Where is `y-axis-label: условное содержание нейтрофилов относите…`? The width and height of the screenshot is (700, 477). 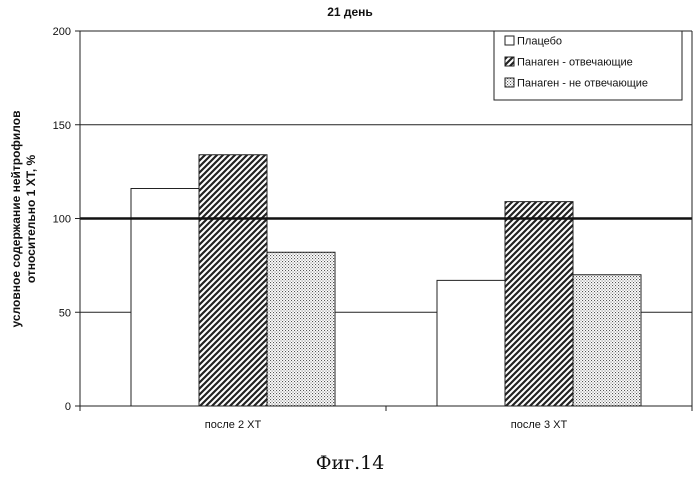
y-axis-label: условное содержание нейтрофилов относите… is located at coordinates (23, 219).